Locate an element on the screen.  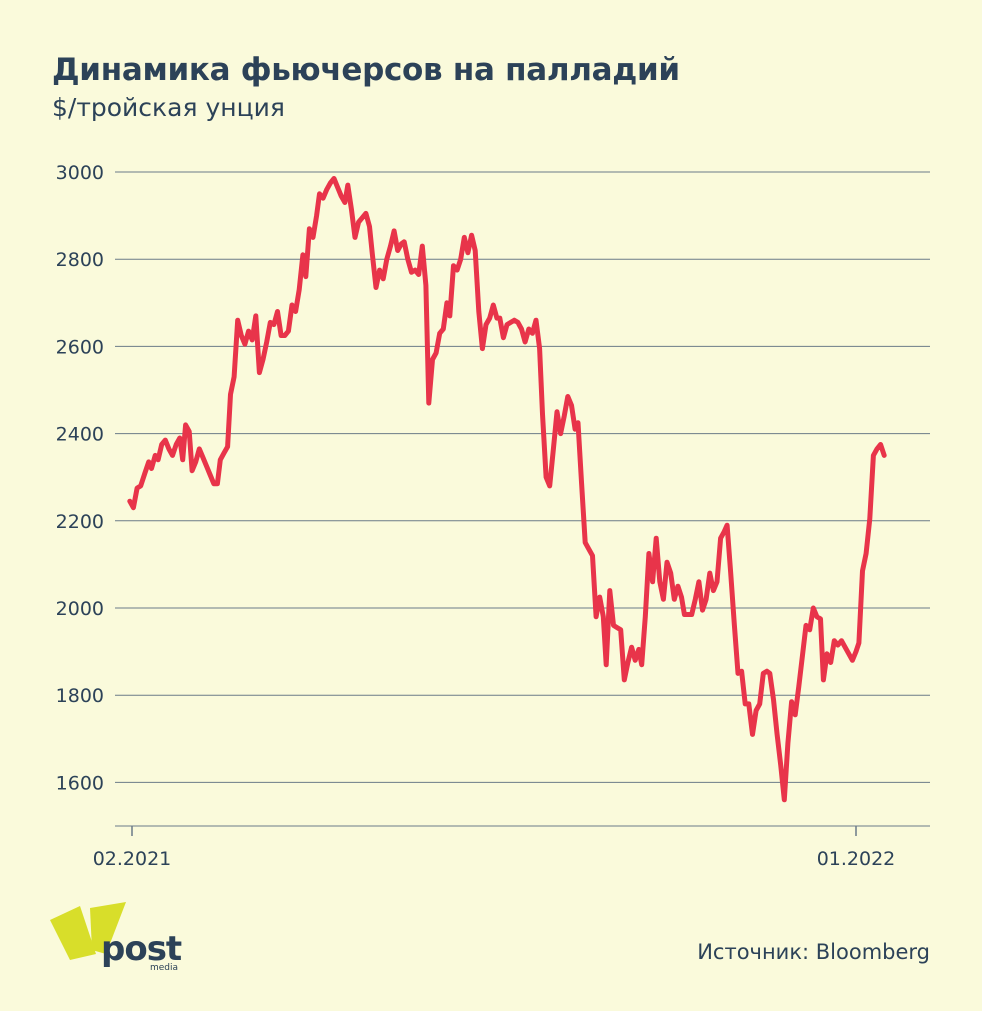
logo-text: post is located at coordinates (141, 949).